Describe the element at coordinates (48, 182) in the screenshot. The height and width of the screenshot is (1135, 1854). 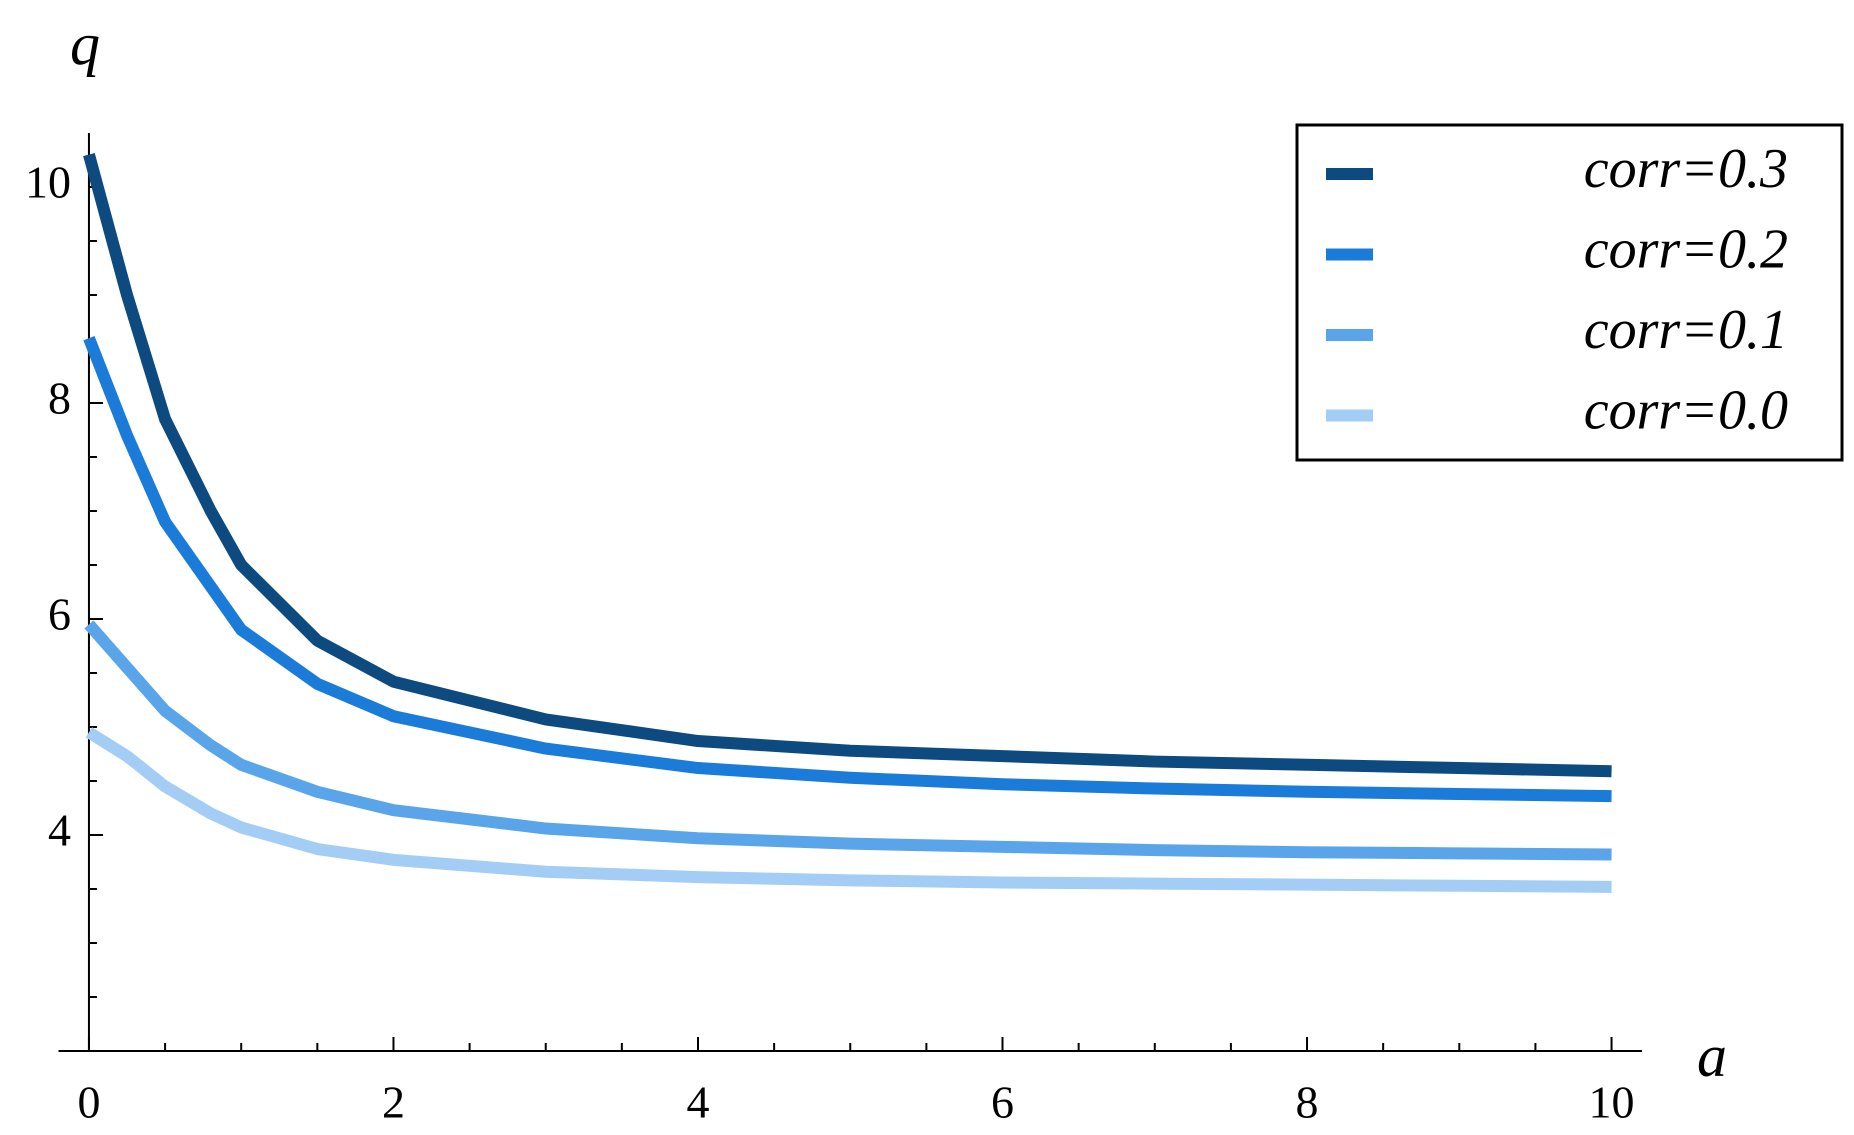
I see `y-tick-label: 10` at that location.